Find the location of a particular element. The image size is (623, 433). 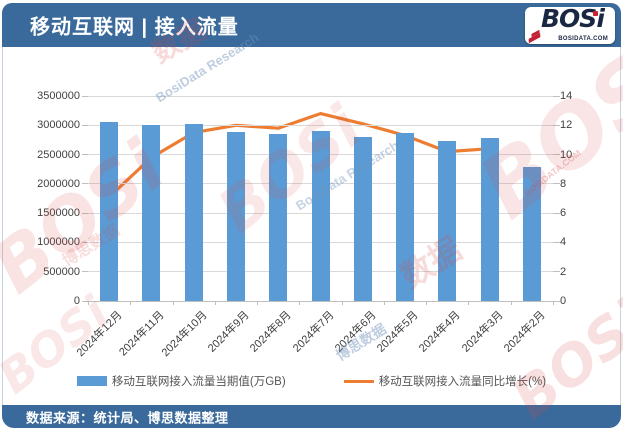

bar-2024年4月 is located at coordinates (447, 220).